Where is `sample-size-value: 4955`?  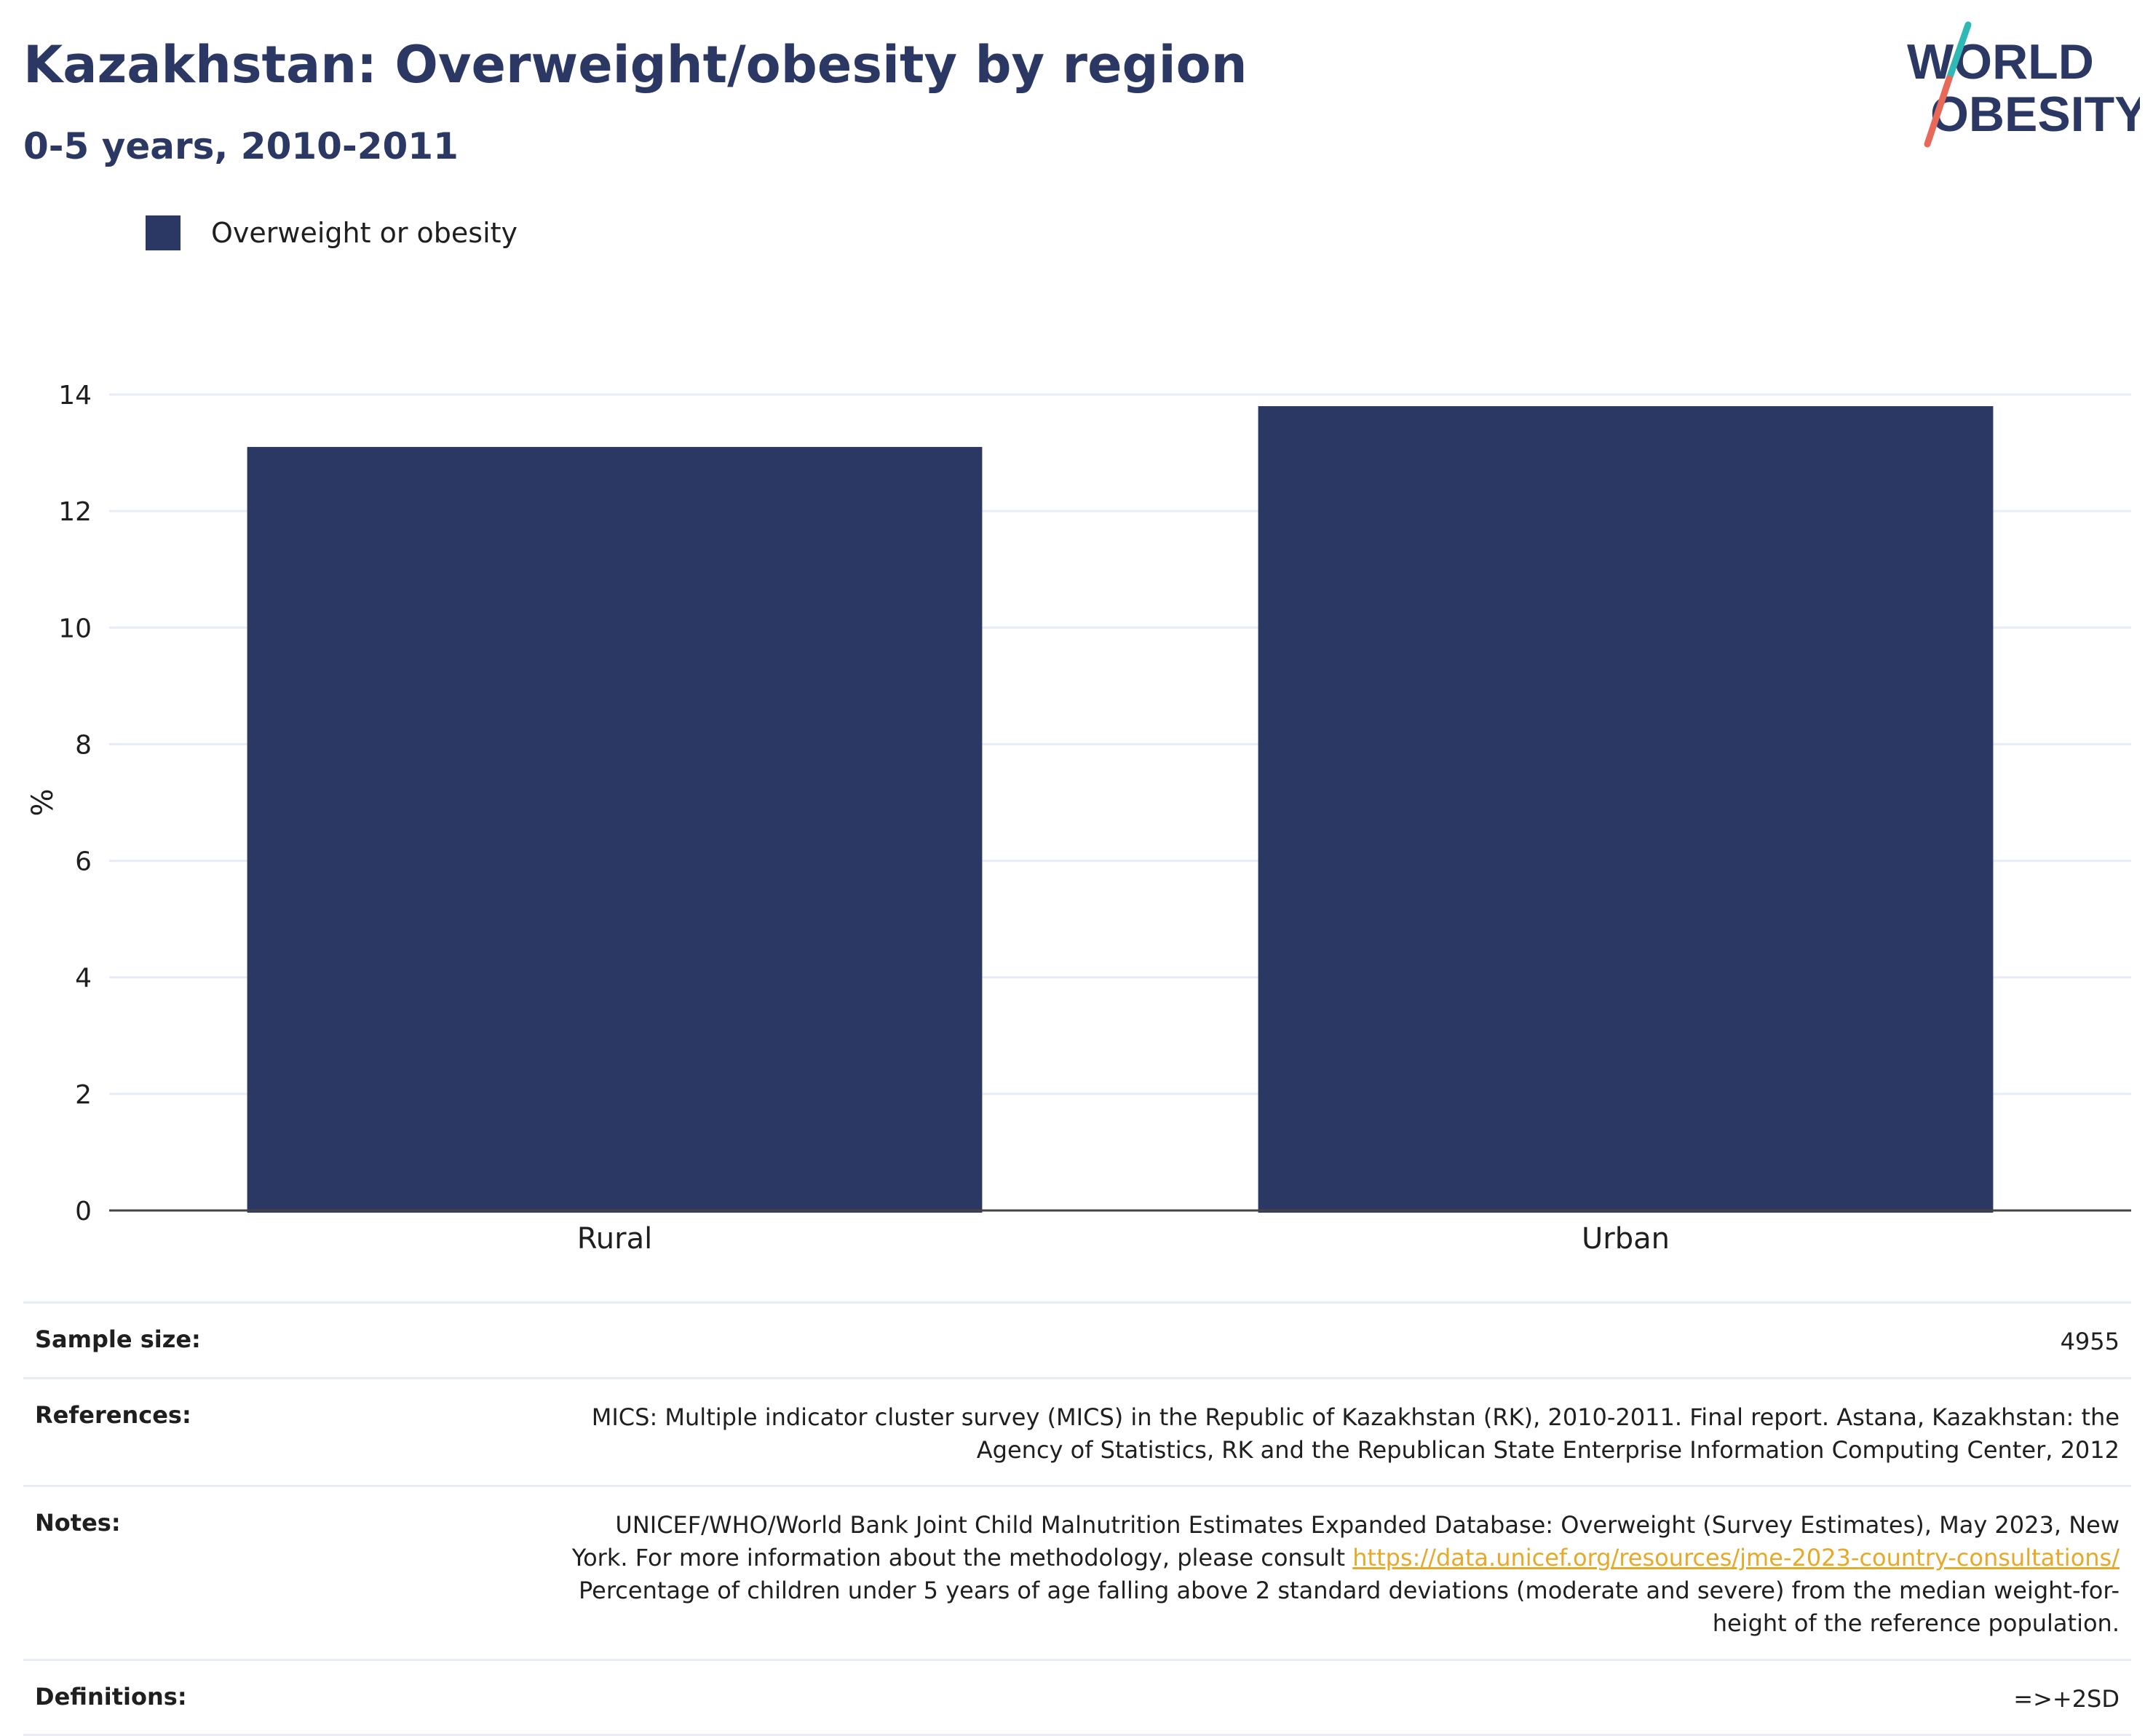
sample-size-value: 4955 is located at coordinates (2090, 1341).